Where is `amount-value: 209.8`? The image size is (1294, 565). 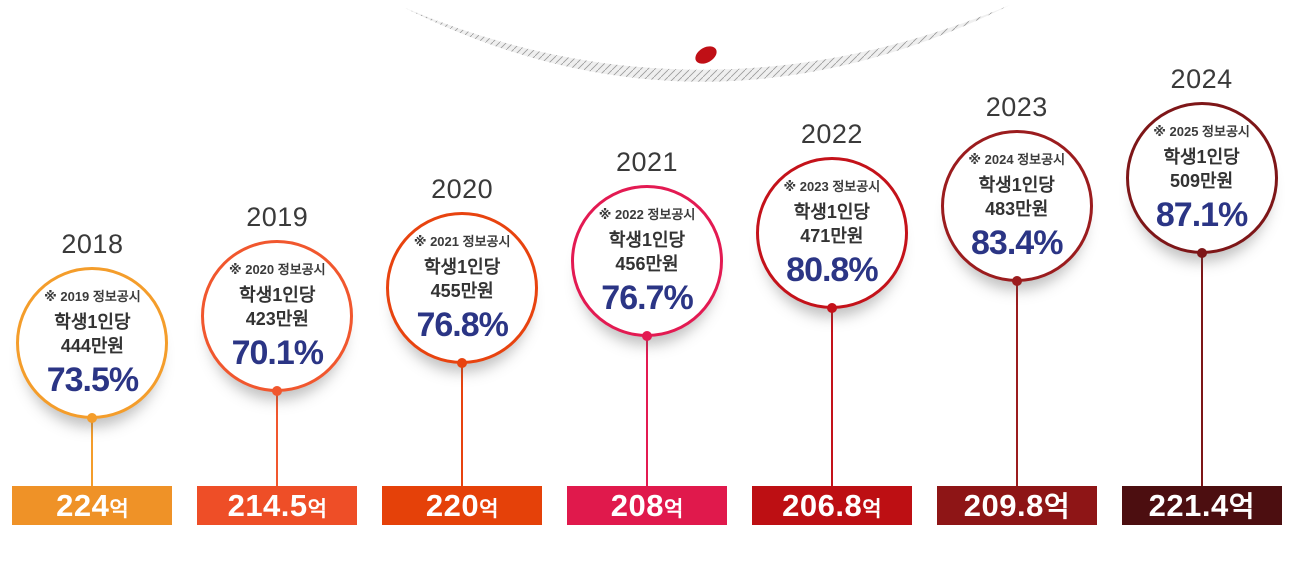
amount-value: 209.8 is located at coordinates (1003, 505).